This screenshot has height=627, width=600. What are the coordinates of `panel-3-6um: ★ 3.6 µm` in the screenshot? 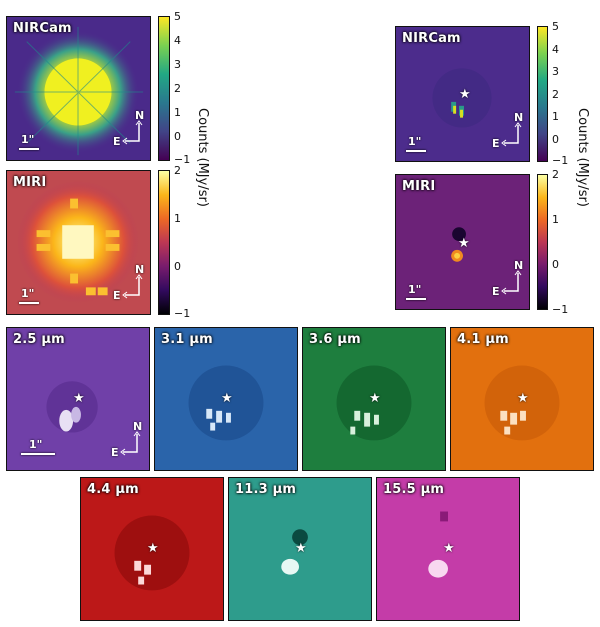 It's located at (374, 399).